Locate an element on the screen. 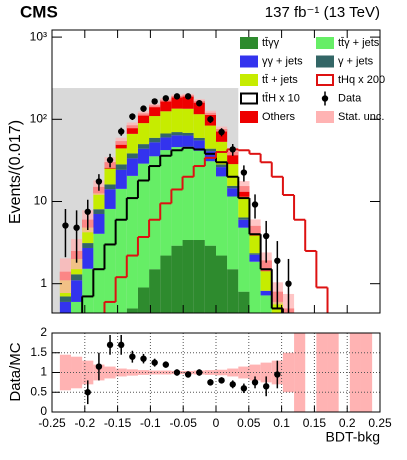 This screenshot has height=460, width=407. x-tick-label: 0 is located at coordinates (216, 423).